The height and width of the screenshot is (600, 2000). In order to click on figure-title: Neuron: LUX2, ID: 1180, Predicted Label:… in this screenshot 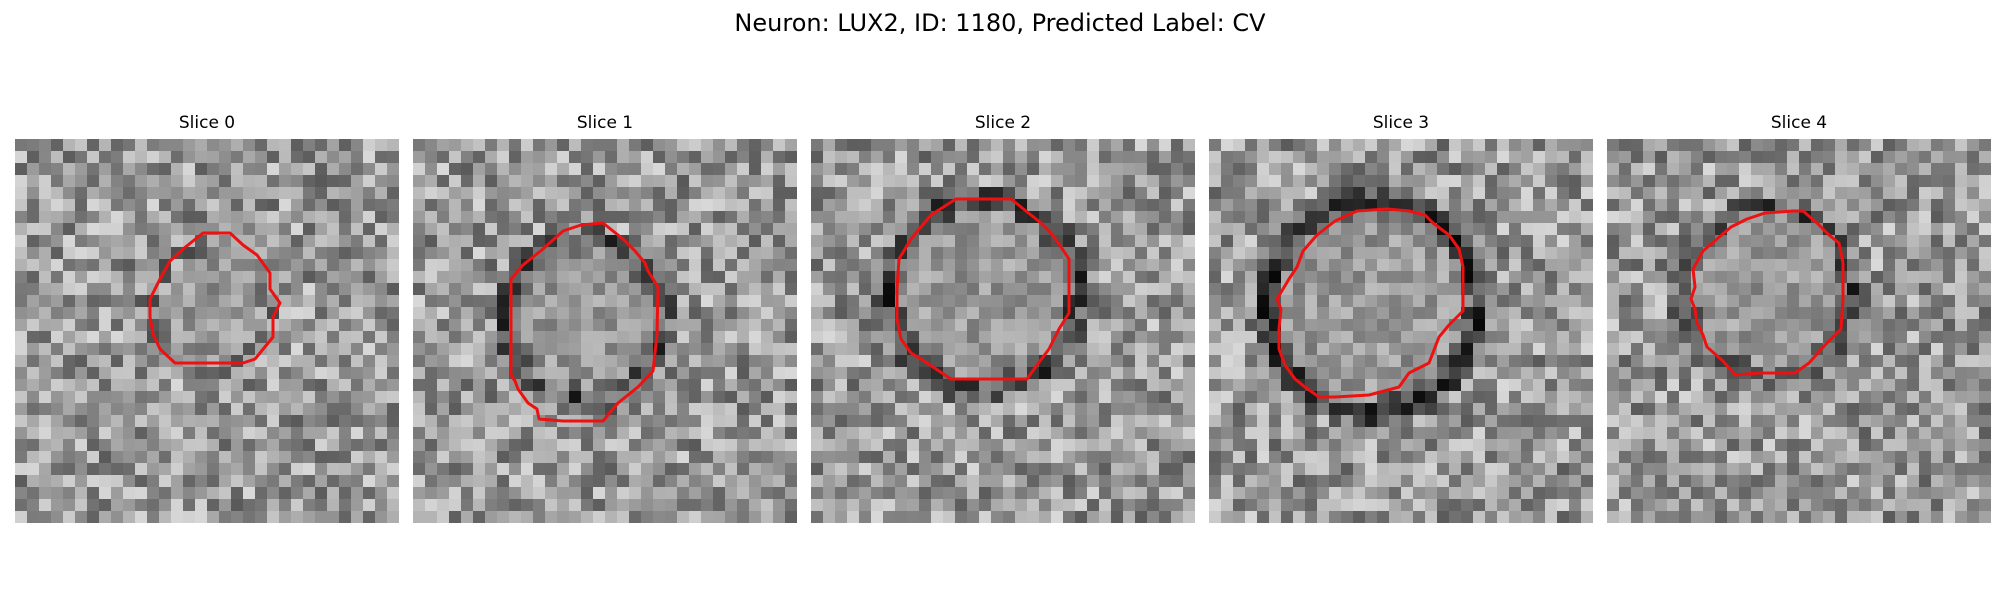, I will do `click(1000, 23)`.